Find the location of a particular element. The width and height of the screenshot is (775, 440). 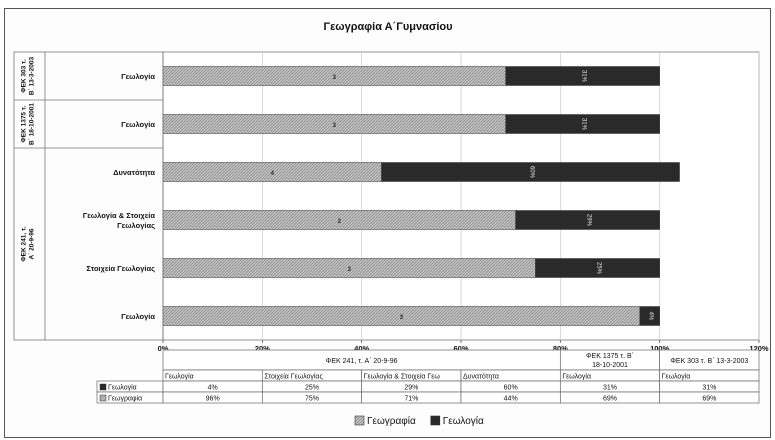

group-label: Α΄ 20-9-96 is located at coordinates (32, 243).